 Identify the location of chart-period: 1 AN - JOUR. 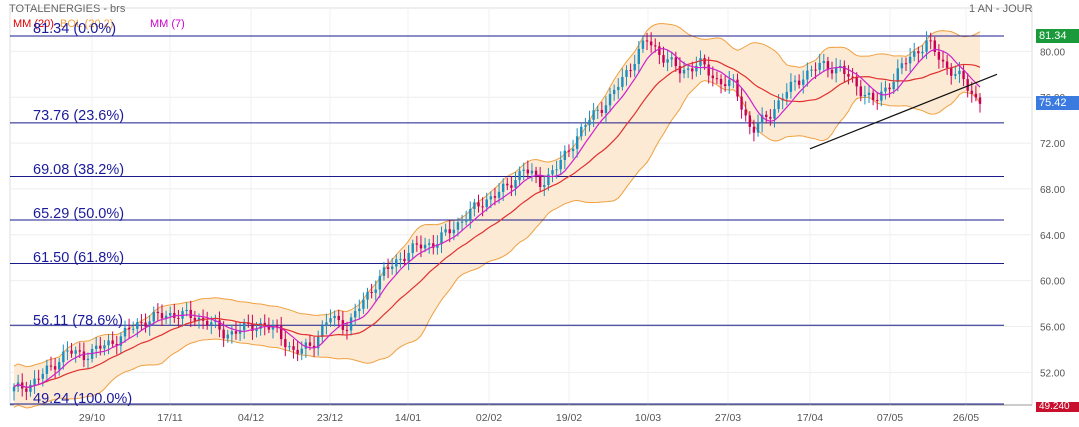
(1001, 9).